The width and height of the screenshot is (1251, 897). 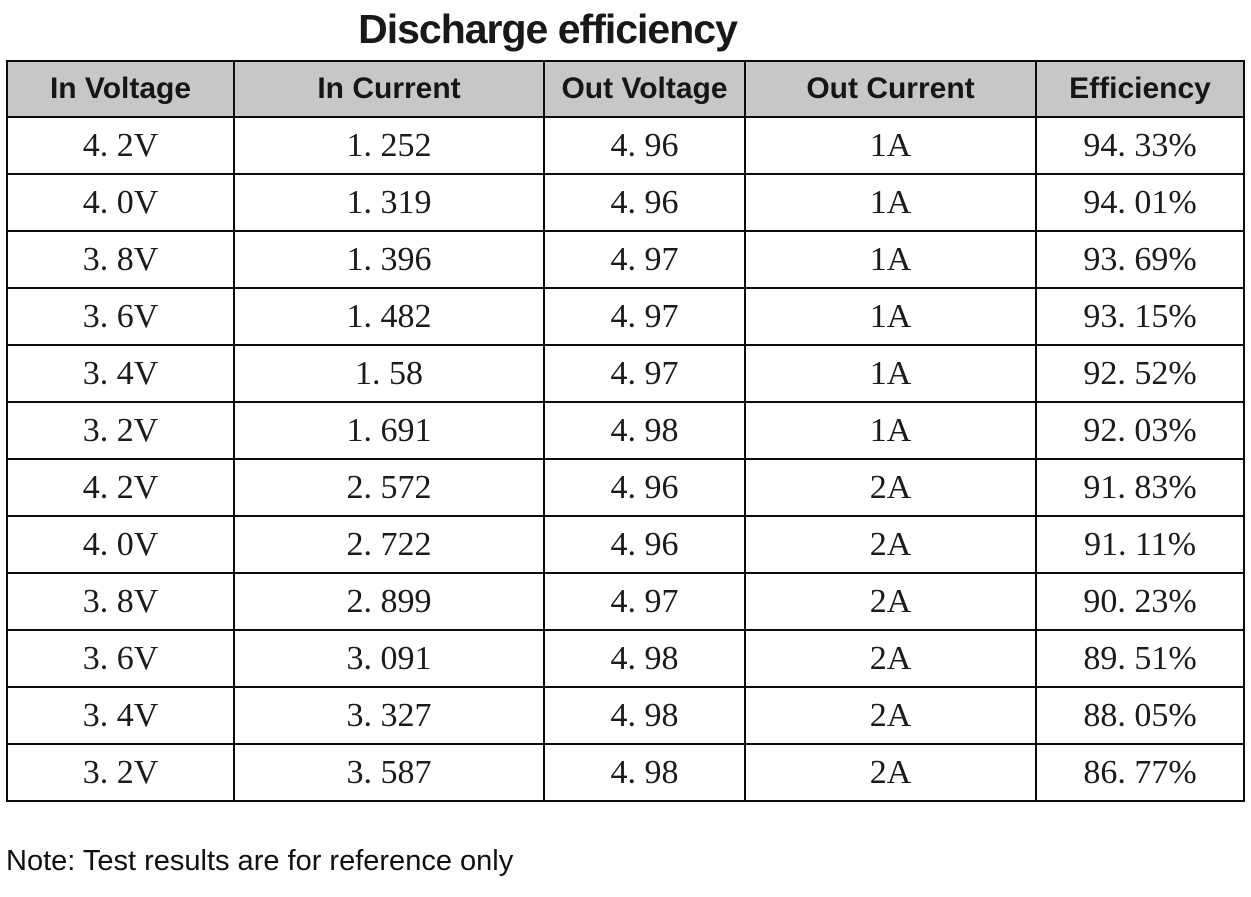 I want to click on page-title: Discharge efficiency, so click(x=548, y=29).